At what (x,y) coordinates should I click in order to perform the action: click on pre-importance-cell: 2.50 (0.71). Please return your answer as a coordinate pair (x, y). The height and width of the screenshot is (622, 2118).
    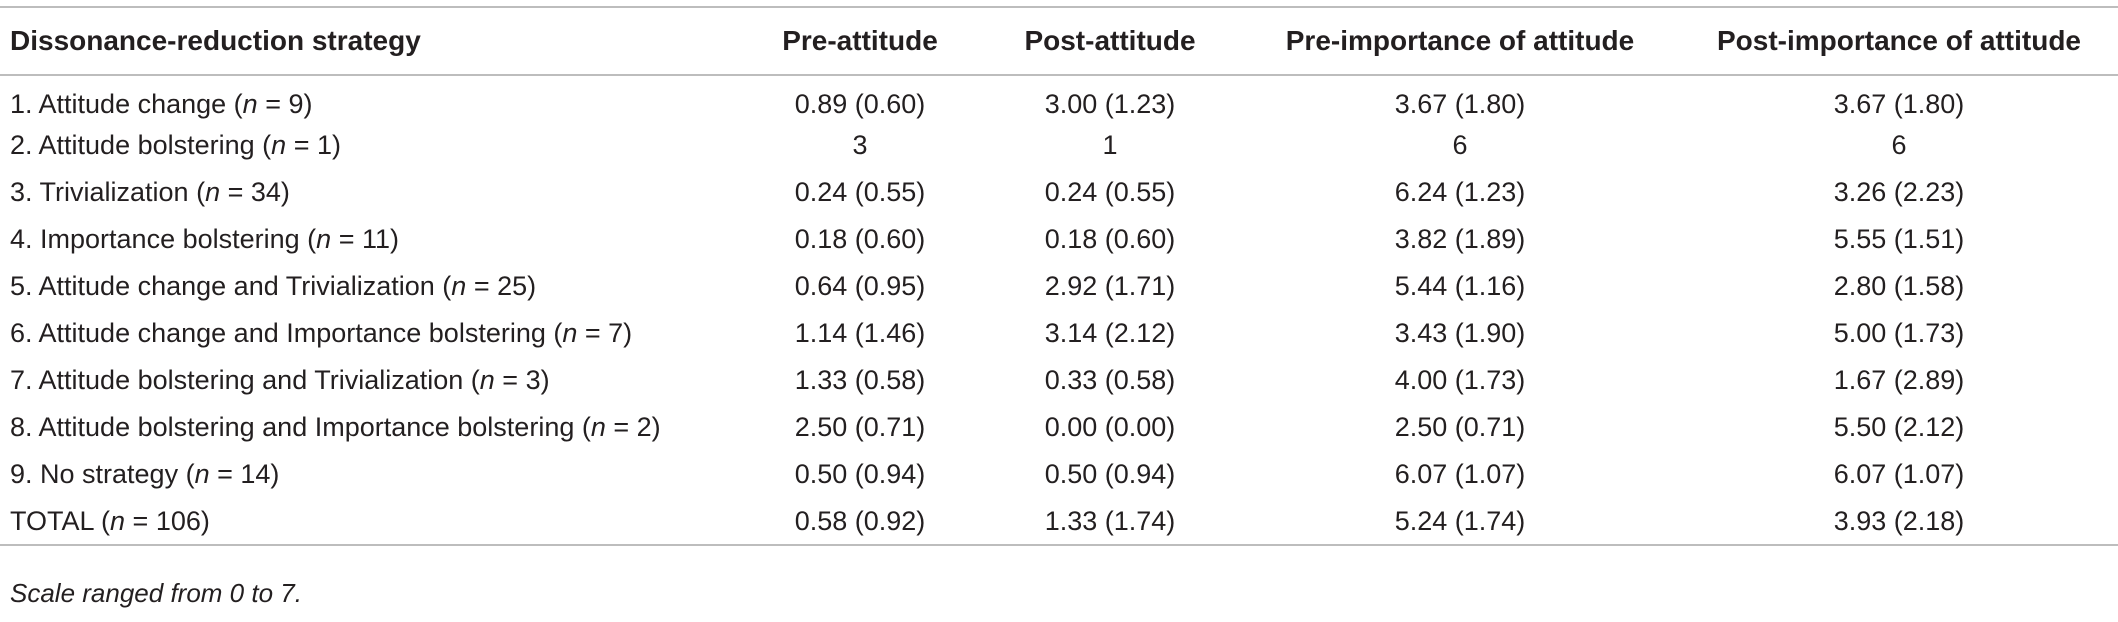
    Looking at the image, I should click on (1460, 427).